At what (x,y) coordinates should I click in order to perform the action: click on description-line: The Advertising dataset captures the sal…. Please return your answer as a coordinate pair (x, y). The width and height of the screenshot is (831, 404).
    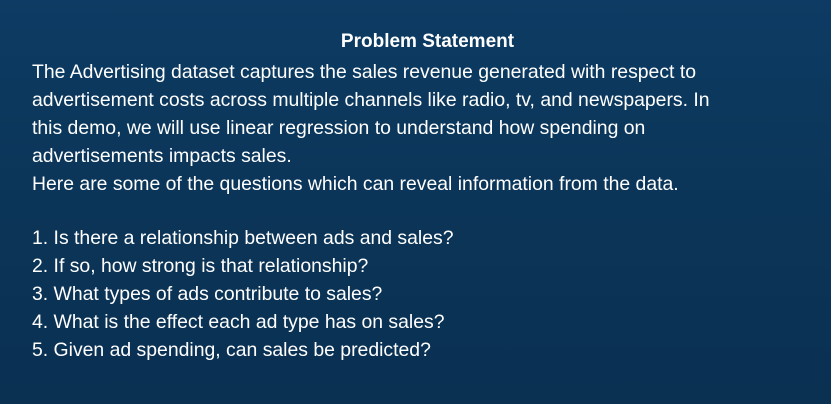
    Looking at the image, I should click on (364, 72).